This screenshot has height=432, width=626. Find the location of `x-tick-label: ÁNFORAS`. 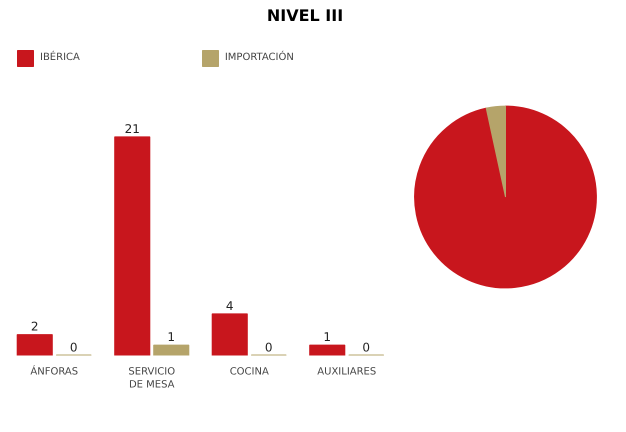

x-tick-label: ÁNFORAS is located at coordinates (54, 371).